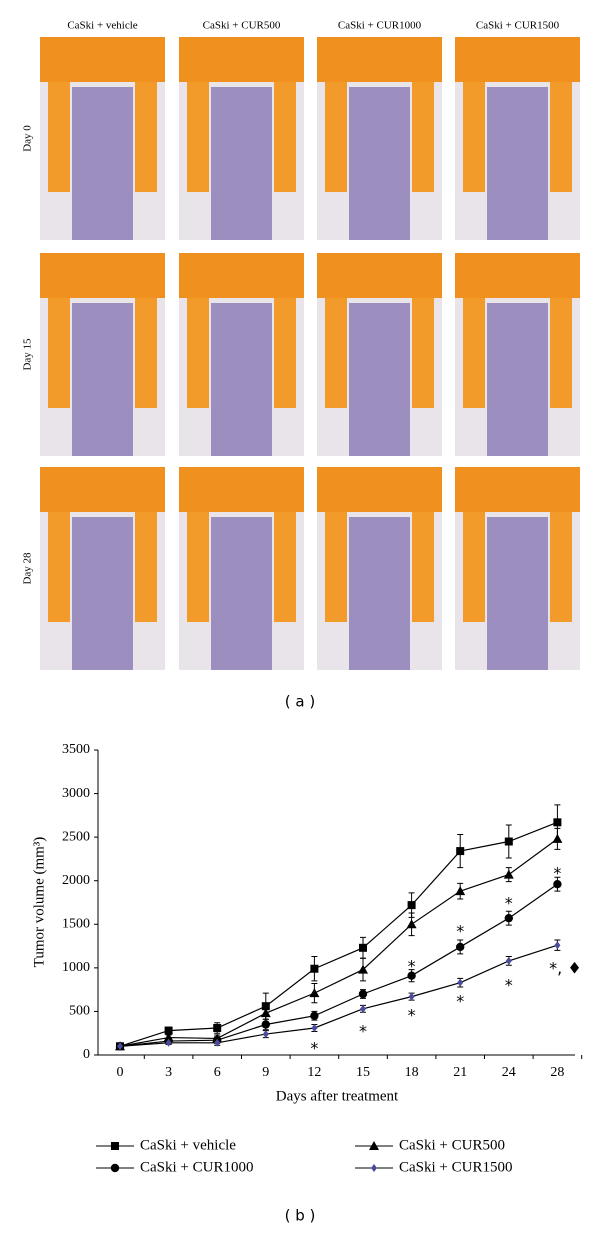 The width and height of the screenshot is (600, 1237). I want to click on x-tick-label: 12, so click(314, 1072).